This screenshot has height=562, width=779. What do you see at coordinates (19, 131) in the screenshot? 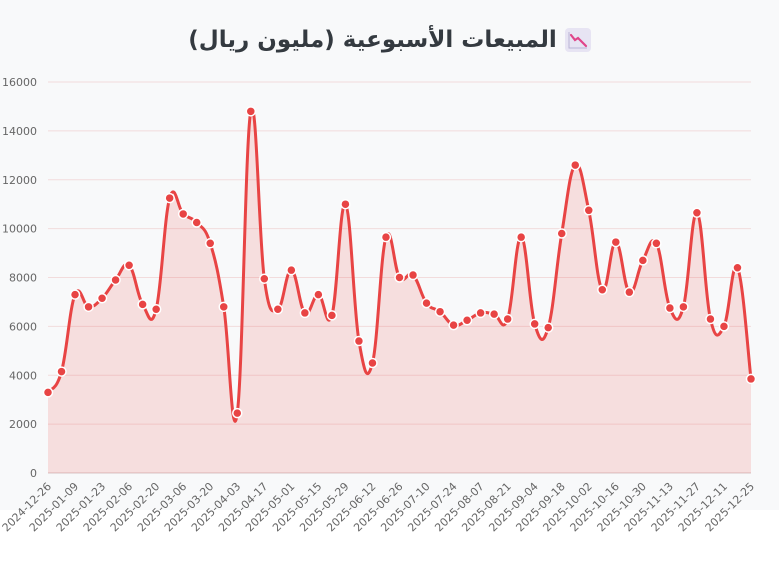
I see `y-tick-label: 14000` at bounding box center [19, 131].